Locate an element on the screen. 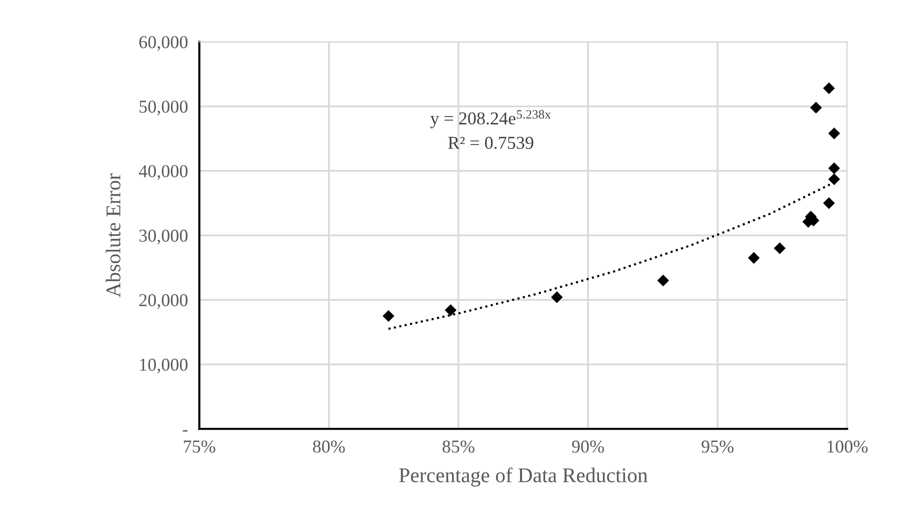 This screenshot has height=523, width=906. x-tick-label: 80% is located at coordinates (329, 446).